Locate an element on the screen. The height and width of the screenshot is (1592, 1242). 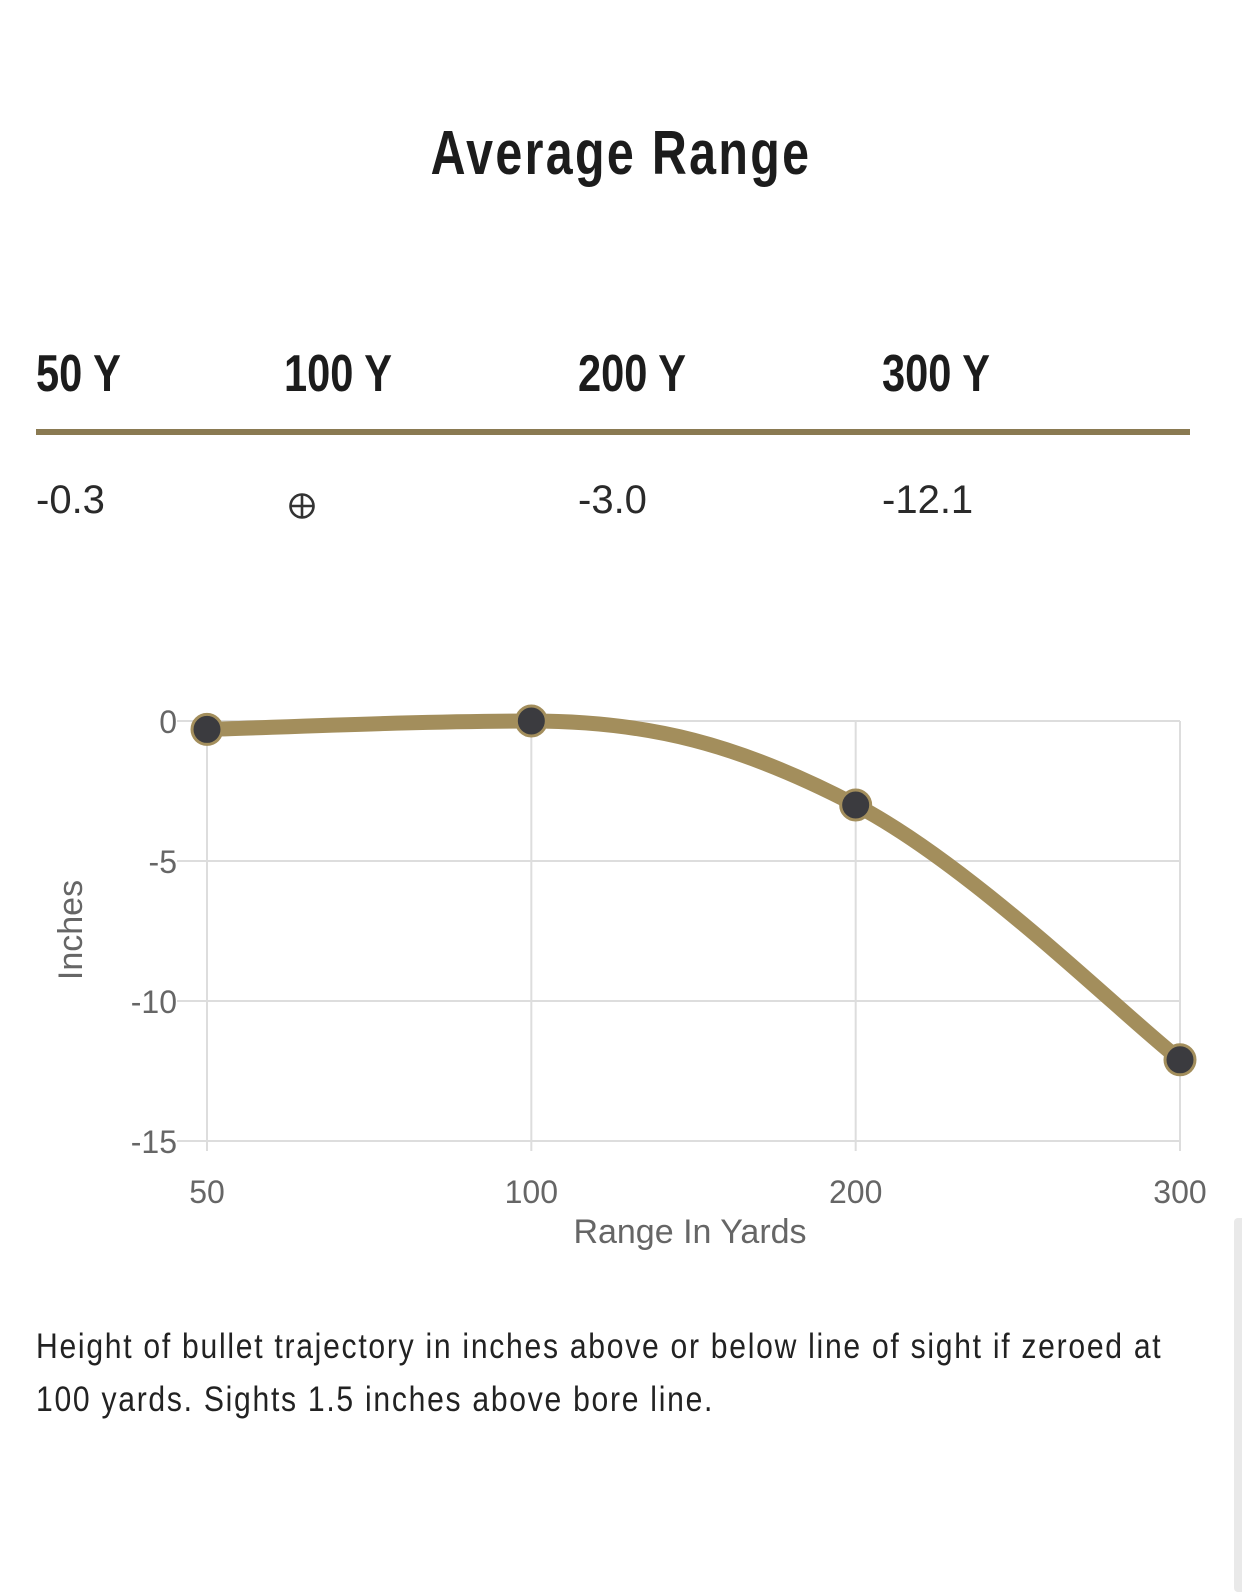
scrollbar is located at coordinates (1238, 1405).